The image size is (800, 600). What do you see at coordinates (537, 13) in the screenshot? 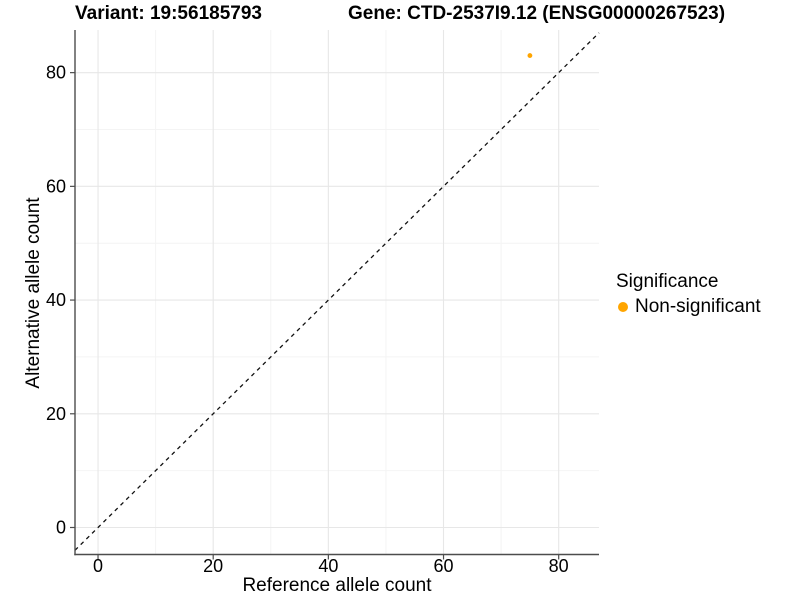
I see `gene-title: Gene: CTD-2537I9.12 (ENSG00000267523)` at bounding box center [537, 13].